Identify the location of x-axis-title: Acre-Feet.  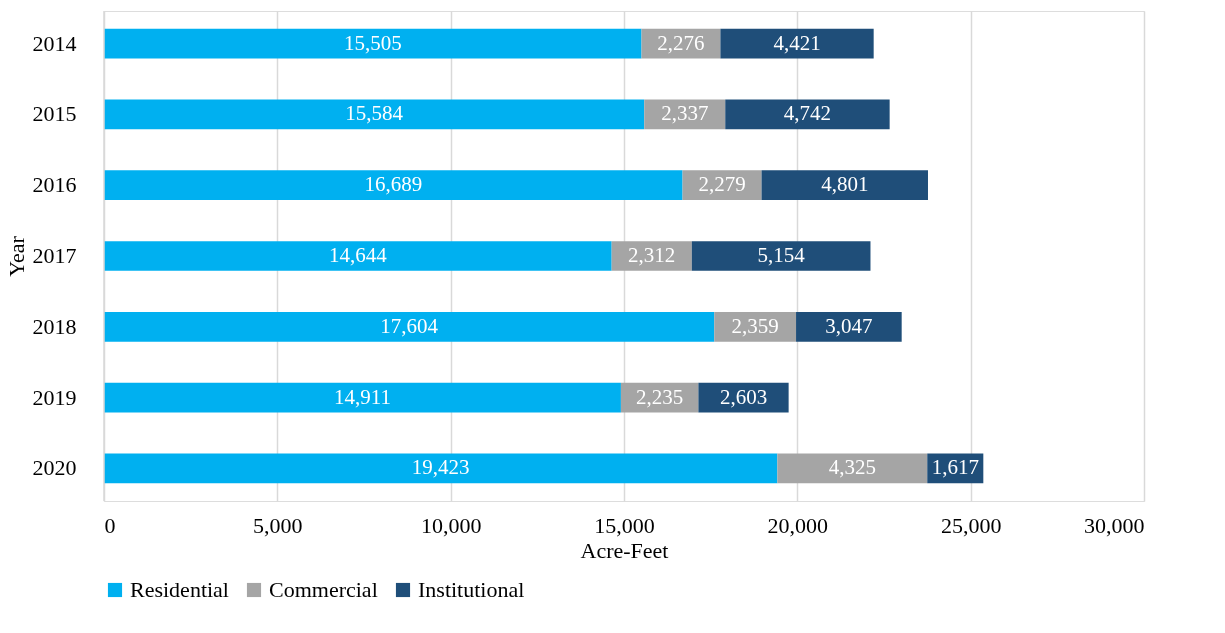
(624, 550).